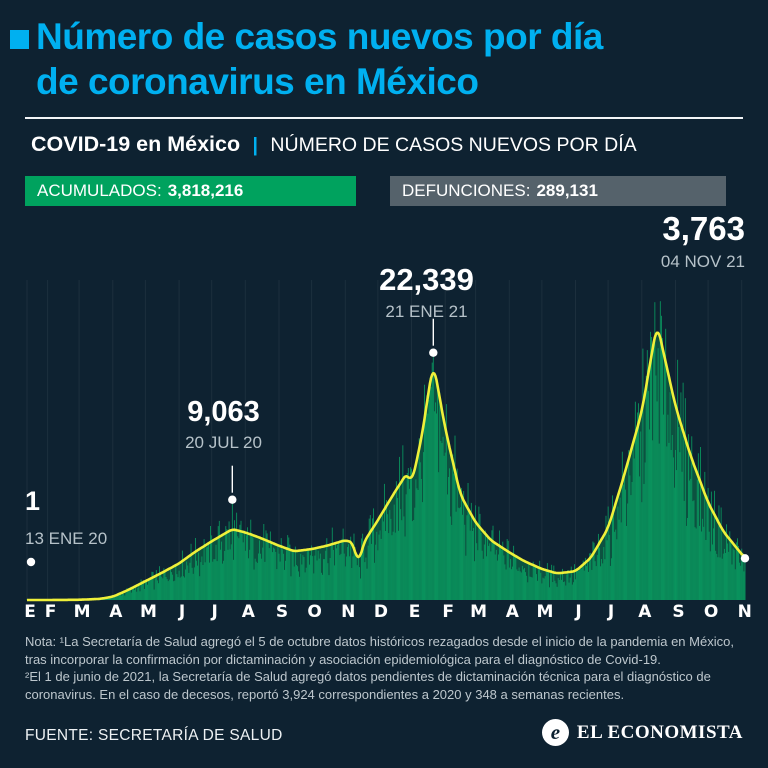  What do you see at coordinates (99, 190) in the screenshot?
I see `accumulated-label: ACUMULADOS:` at bounding box center [99, 190].